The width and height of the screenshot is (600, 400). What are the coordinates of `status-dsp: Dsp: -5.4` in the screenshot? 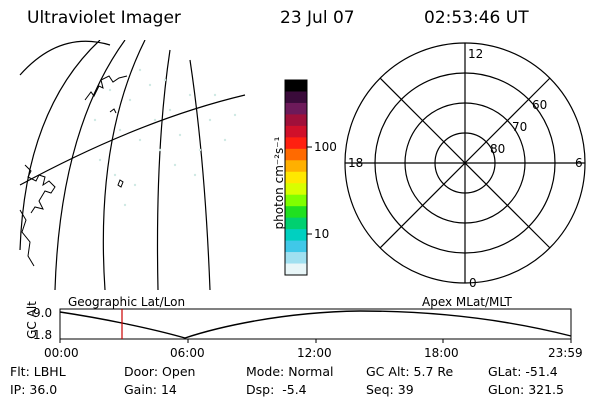 It's located at (276, 389).